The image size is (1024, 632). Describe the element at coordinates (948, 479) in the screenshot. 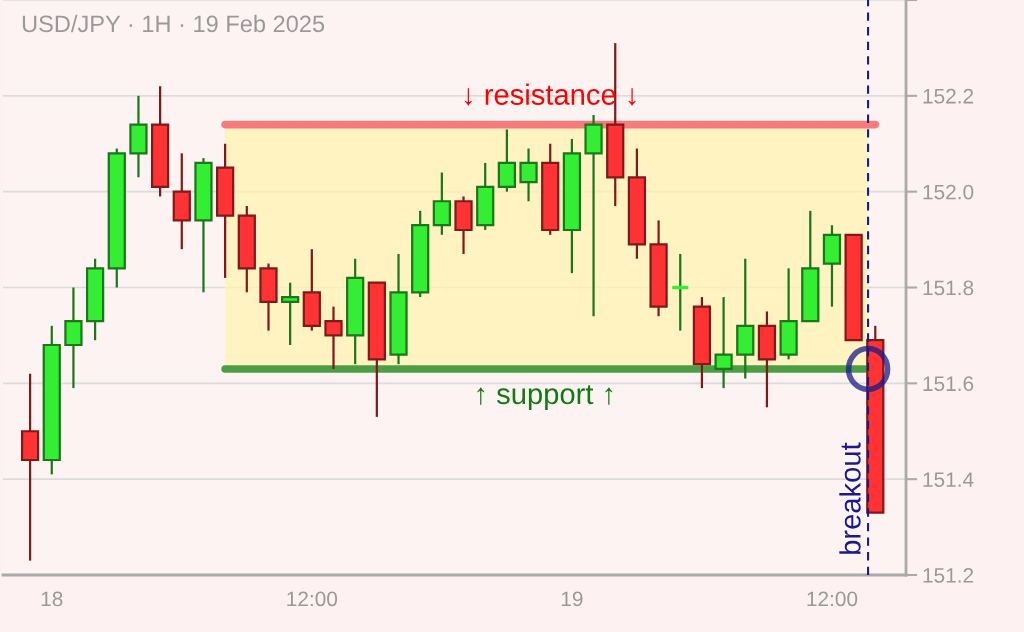

I see `y-tick-label: 151.4` at that location.